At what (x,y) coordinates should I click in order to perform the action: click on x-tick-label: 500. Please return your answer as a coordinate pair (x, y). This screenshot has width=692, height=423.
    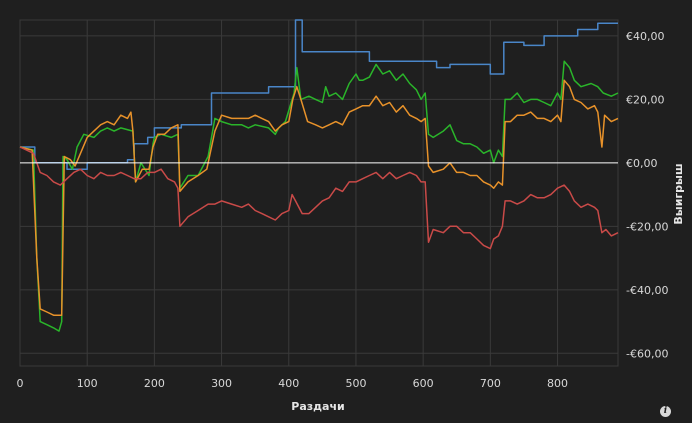
    Looking at the image, I should click on (355, 383).